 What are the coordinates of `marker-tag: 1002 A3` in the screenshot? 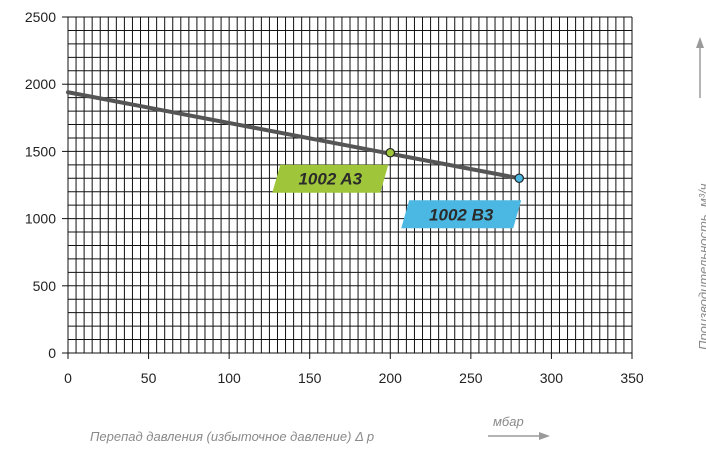 It's located at (330, 178).